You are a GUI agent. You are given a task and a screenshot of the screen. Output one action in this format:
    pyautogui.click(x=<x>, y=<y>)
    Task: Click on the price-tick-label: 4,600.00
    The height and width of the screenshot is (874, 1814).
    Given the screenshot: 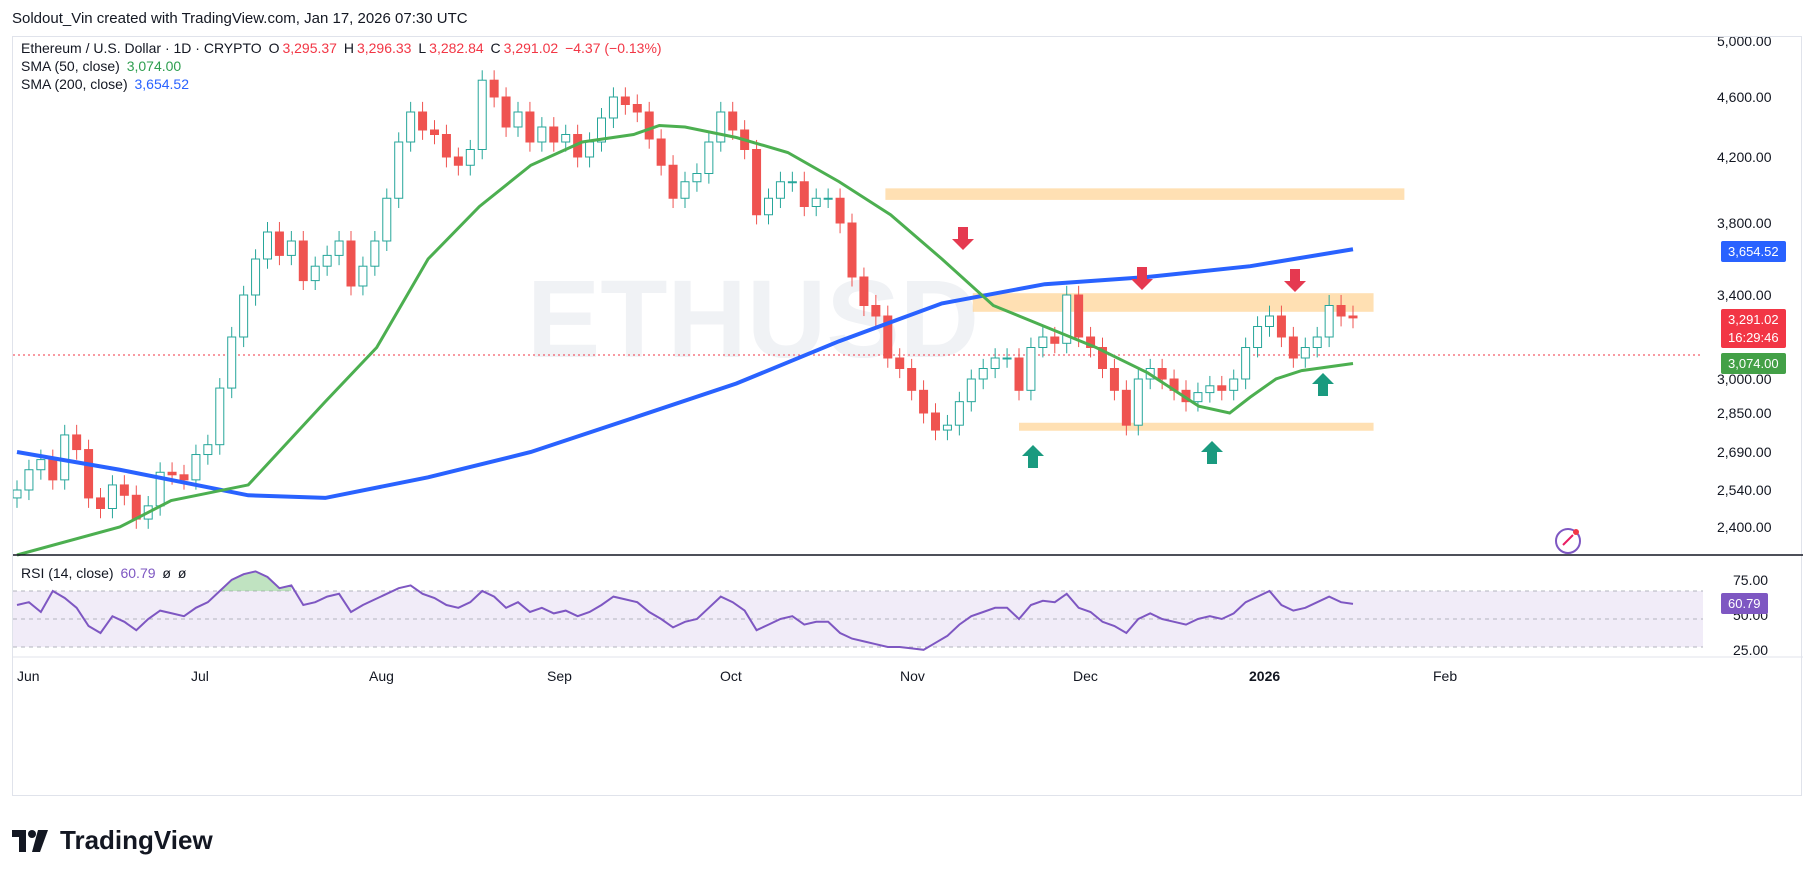 What is the action you would take?
    pyautogui.click(x=1744, y=97)
    